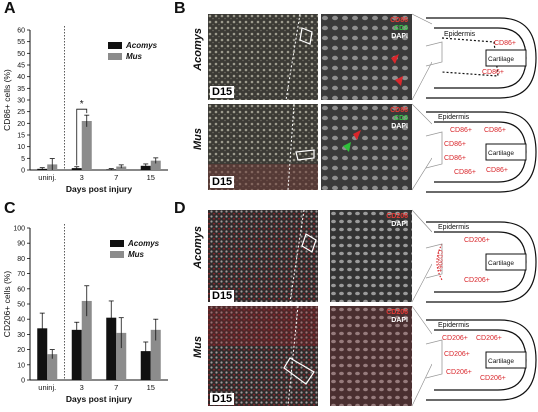 This screenshot has width=538, height=412. I want to click on micrograph-b-mus-zoom: CD86 CD3 DAPI, so click(366, 147).